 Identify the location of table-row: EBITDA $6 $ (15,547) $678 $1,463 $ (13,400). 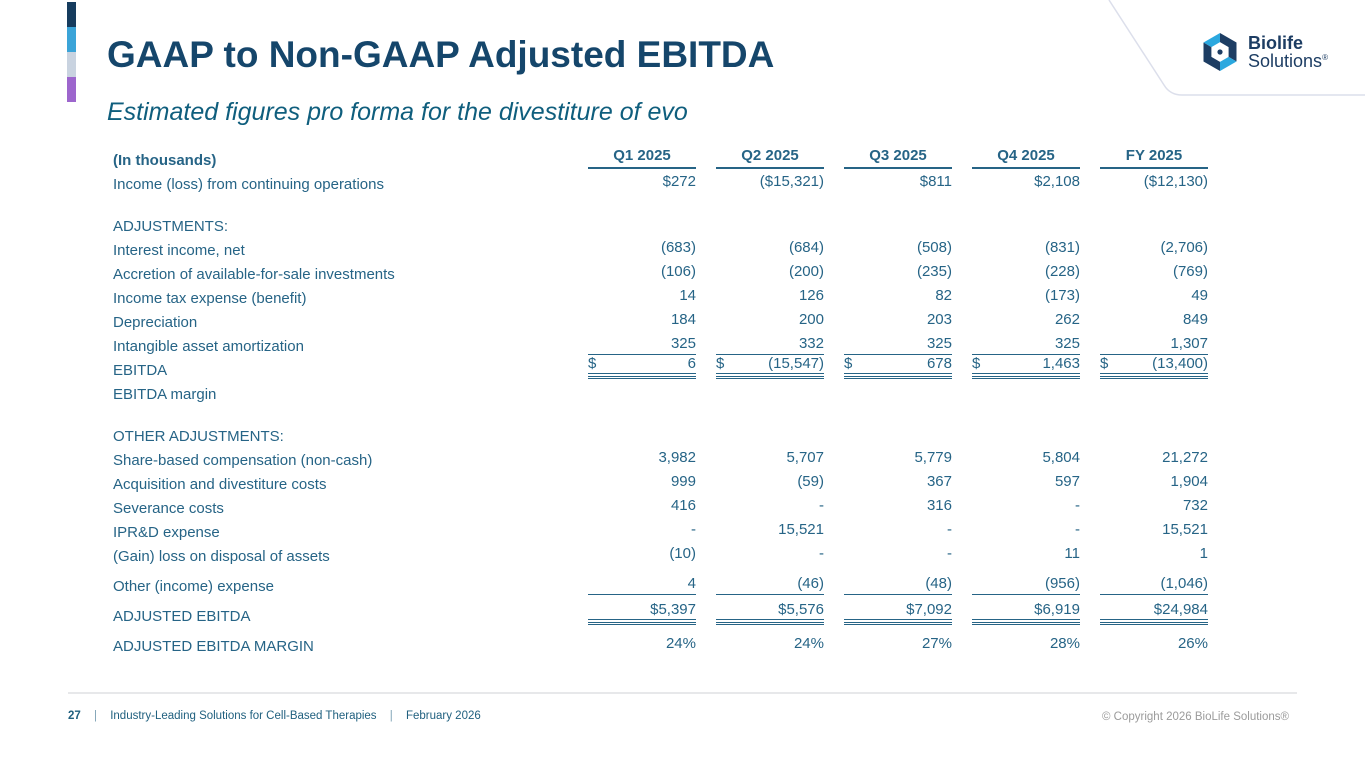
(660, 367).